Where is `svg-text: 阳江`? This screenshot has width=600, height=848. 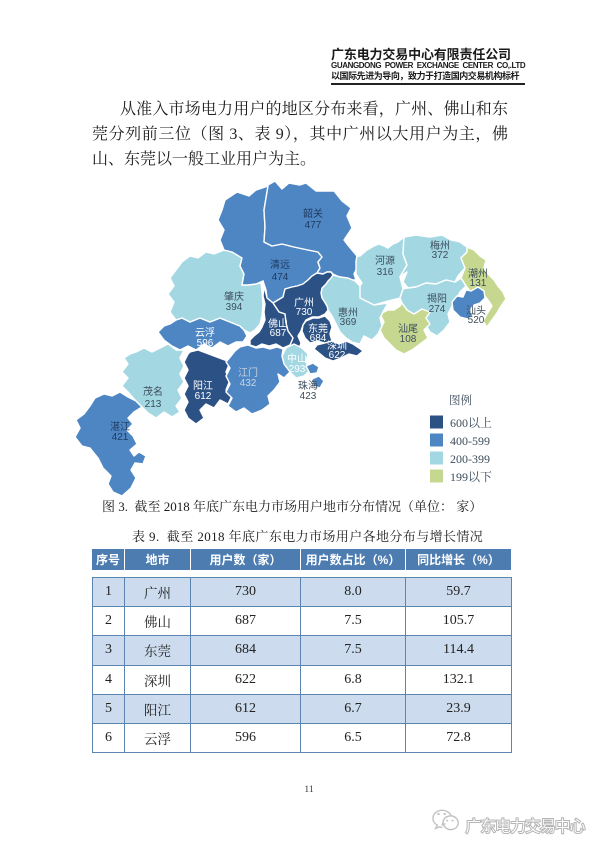 svg-text: 阳江 is located at coordinates (203, 386).